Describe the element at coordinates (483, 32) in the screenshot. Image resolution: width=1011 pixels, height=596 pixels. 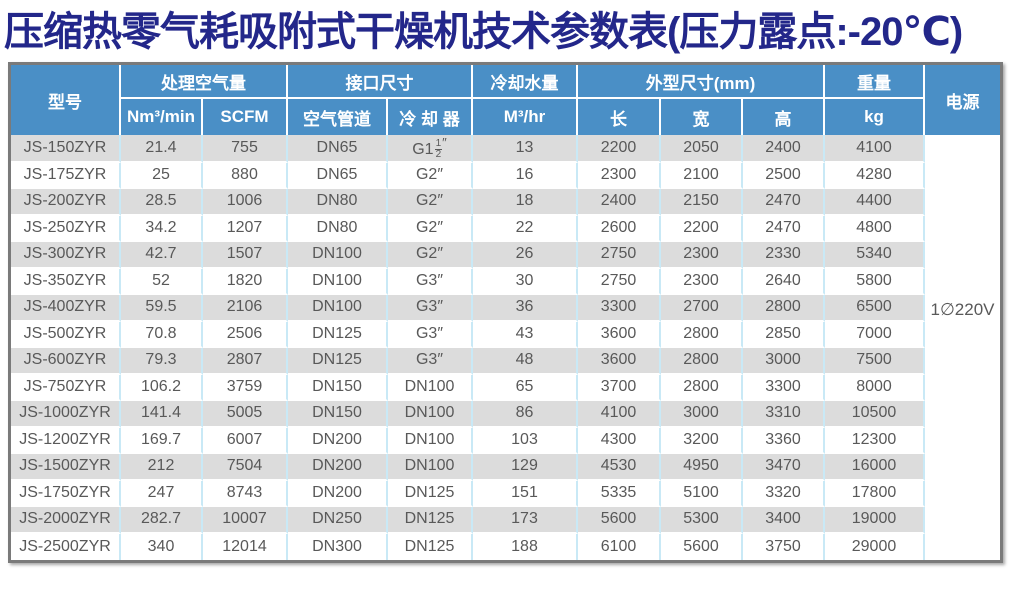
I see `page-title: 压缩热零气耗吸附式干燥机技术参数表(压力露点:-20℃)` at that location.